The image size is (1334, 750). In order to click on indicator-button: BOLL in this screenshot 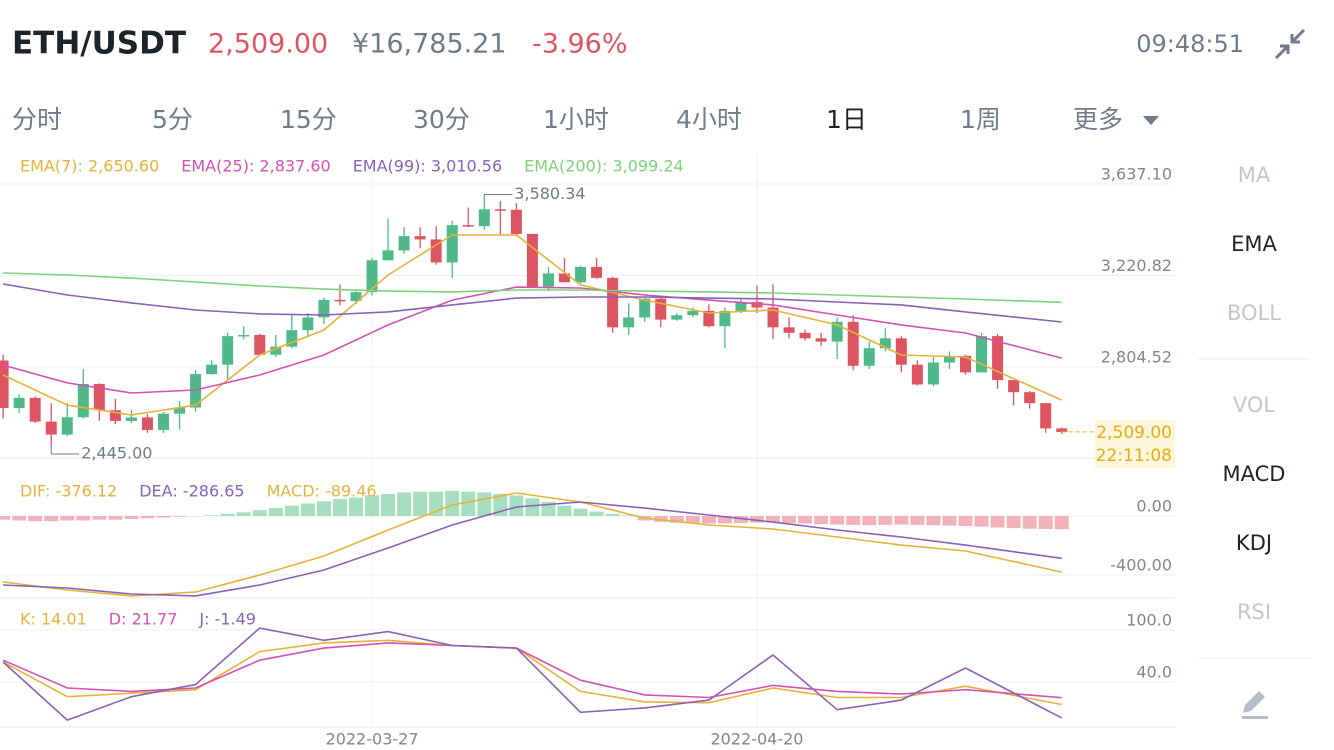, I will do `click(1254, 313)`.